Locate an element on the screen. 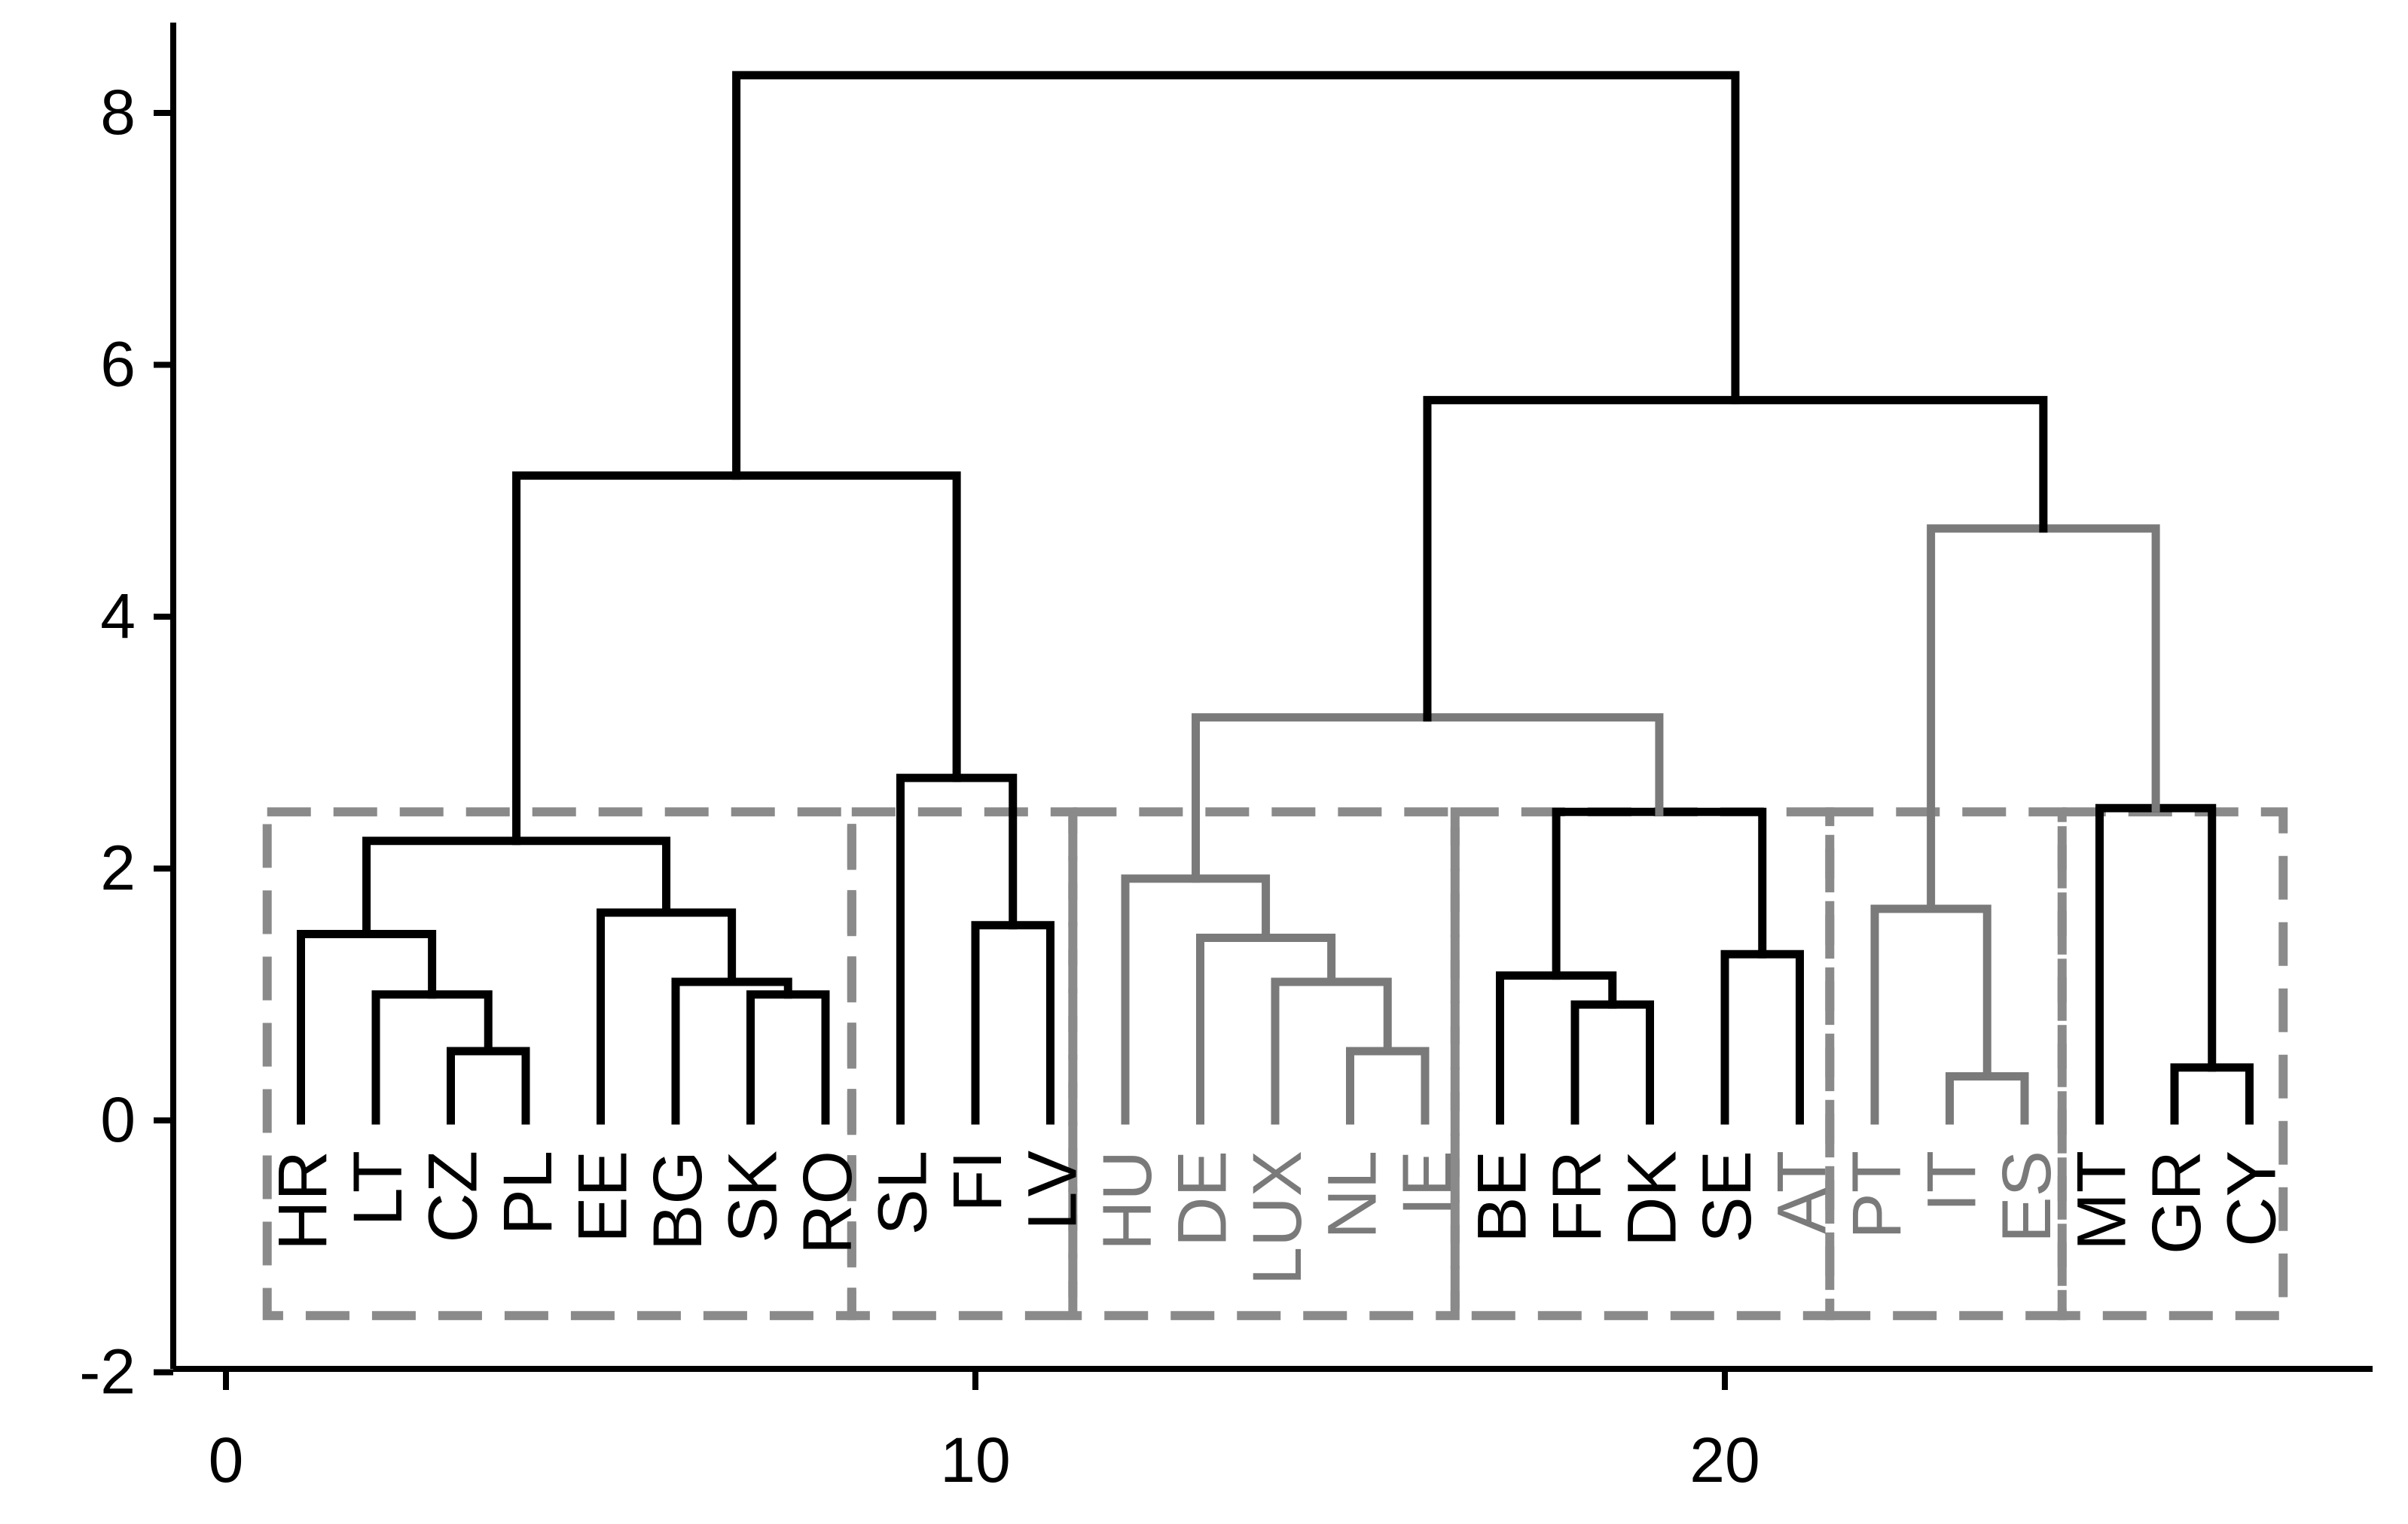 This screenshot has width=2408, height=1524. leaf-label-fi: FI is located at coordinates (977, 1181).